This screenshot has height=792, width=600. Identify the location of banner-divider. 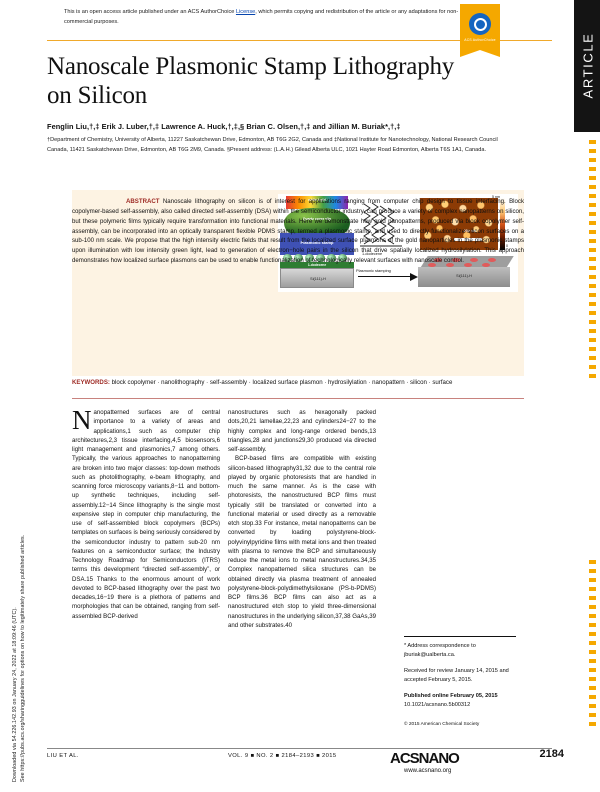
(299, 41).